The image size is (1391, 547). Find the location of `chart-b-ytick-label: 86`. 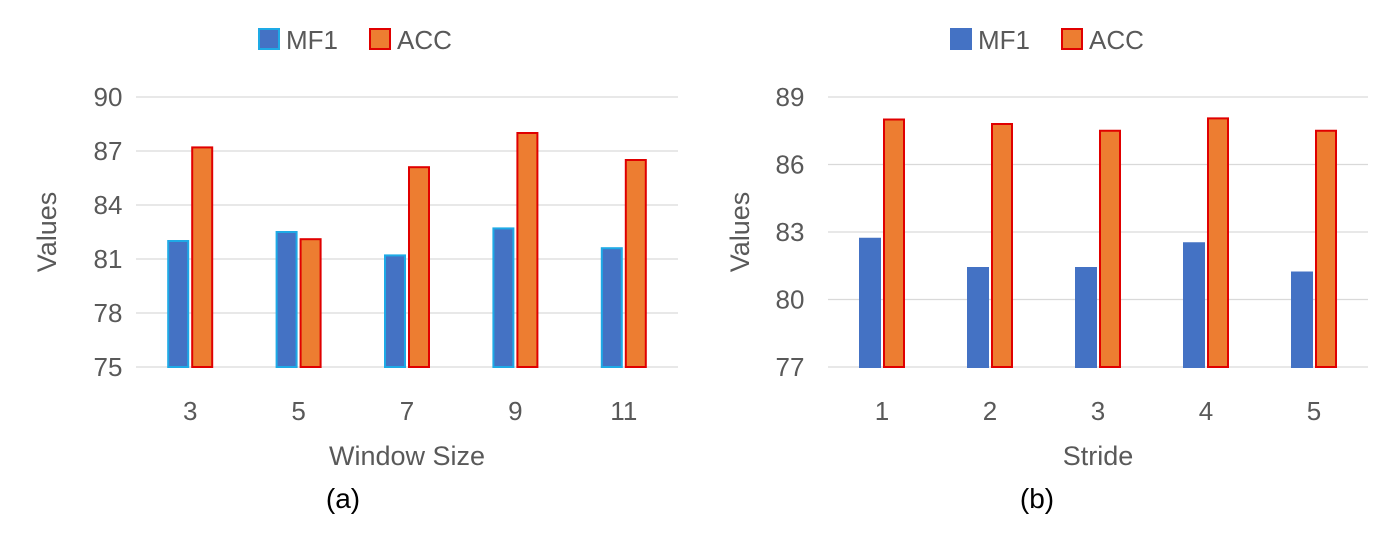

chart-b-ytick-label: 86 is located at coordinates (790, 165).